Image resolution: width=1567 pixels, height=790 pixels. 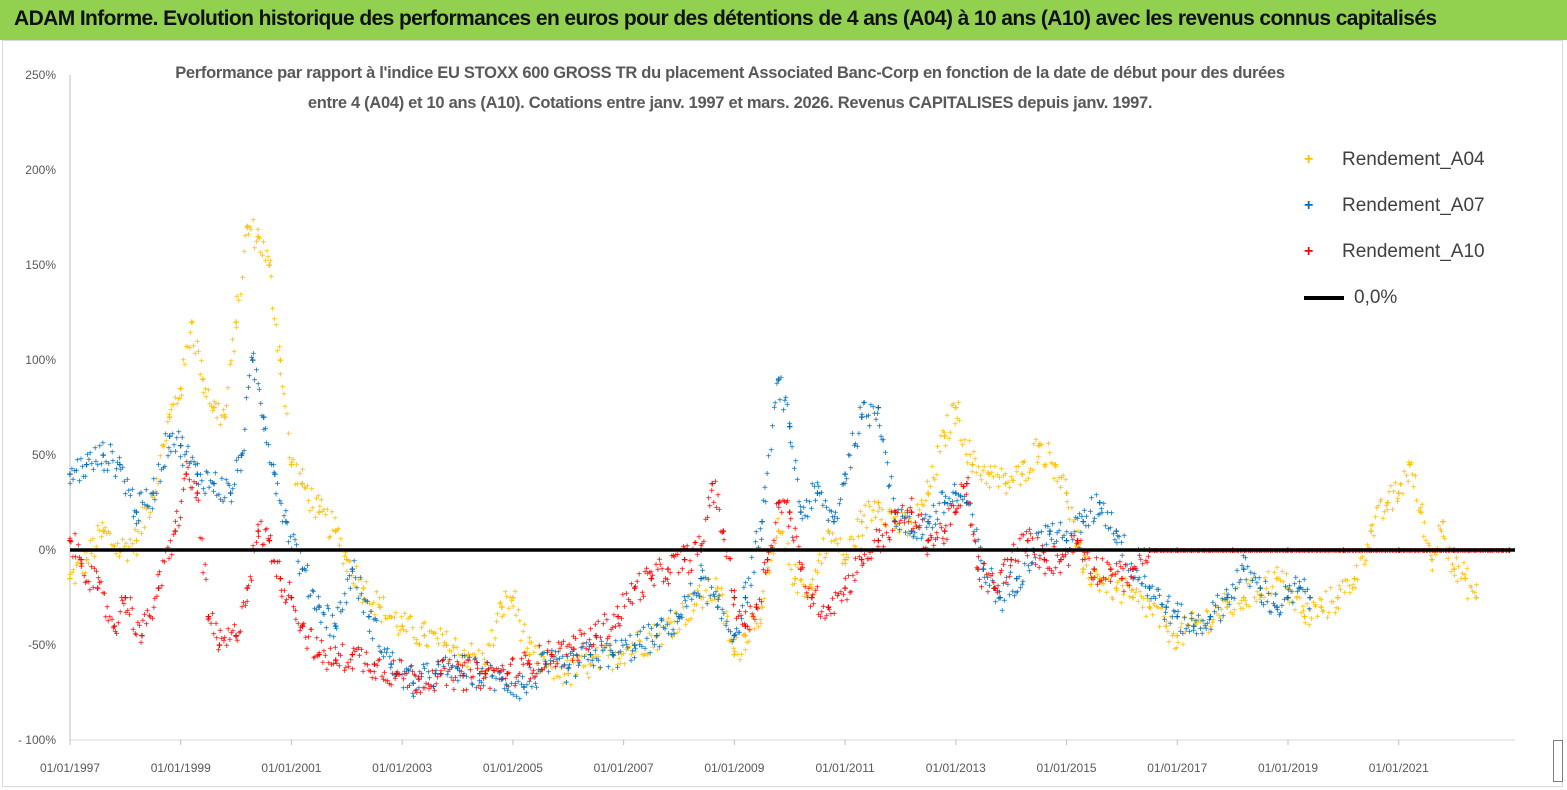 I want to click on resize-handle, so click(x=1558, y=761).